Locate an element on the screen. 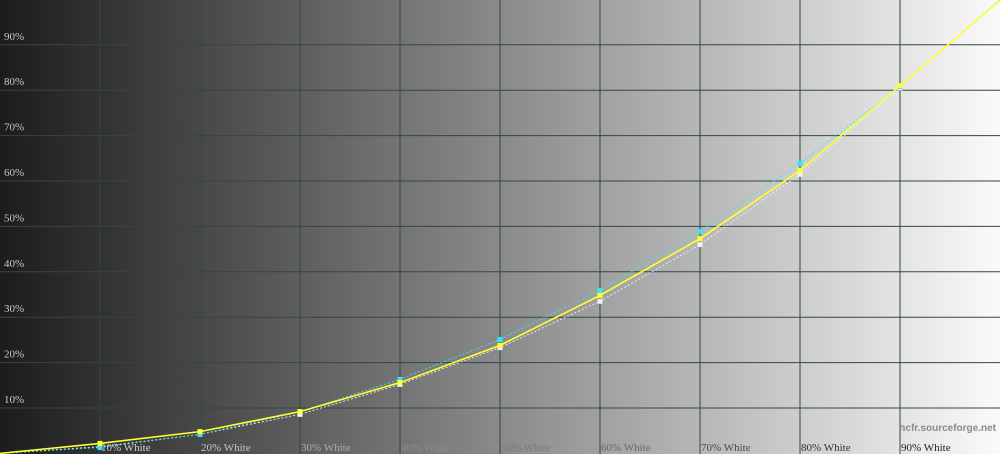 This screenshot has width=1000, height=454. x-tick-label: 70% White is located at coordinates (726, 448).